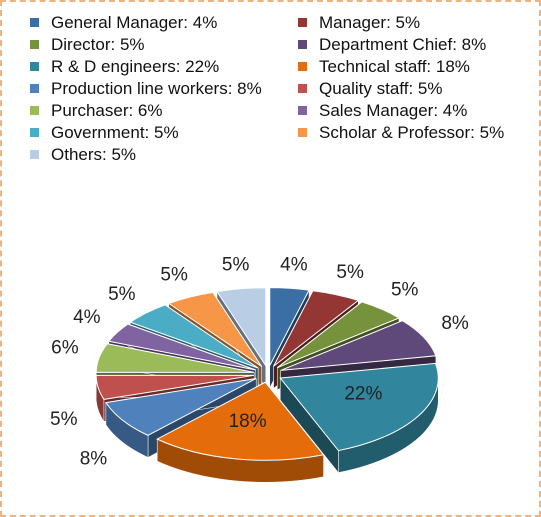 The image size is (541, 517). What do you see at coordinates (394, 66) in the screenshot?
I see `legend-label: Technical staff: 18%` at bounding box center [394, 66].